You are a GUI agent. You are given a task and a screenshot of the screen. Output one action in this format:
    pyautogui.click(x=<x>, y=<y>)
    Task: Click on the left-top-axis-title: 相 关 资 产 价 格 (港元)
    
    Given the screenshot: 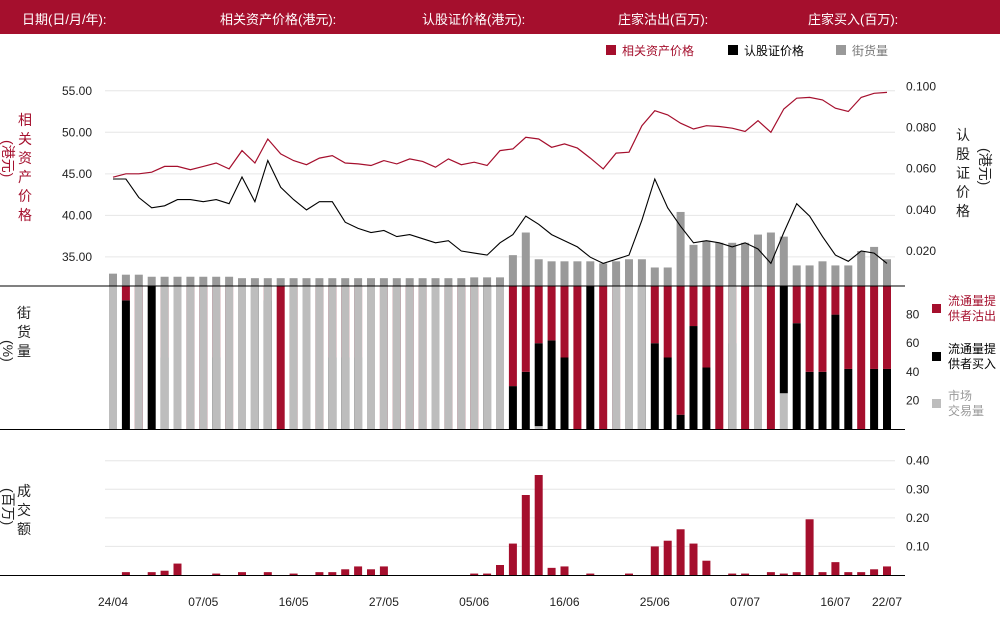 What is the action you would take?
    pyautogui.click(x=16, y=167)
    